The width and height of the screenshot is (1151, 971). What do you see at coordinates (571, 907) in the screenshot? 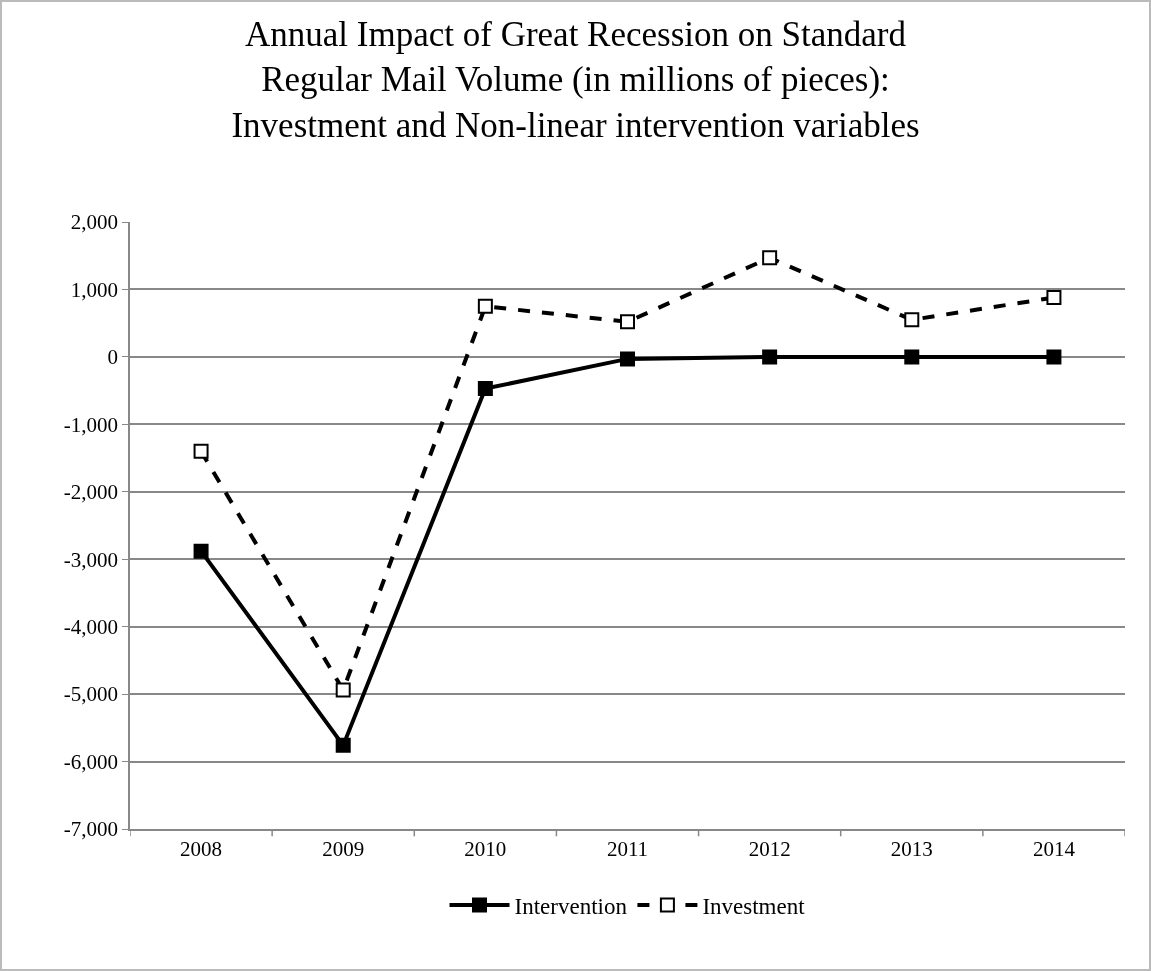
I see `legend-label: Intervention` at bounding box center [571, 907].